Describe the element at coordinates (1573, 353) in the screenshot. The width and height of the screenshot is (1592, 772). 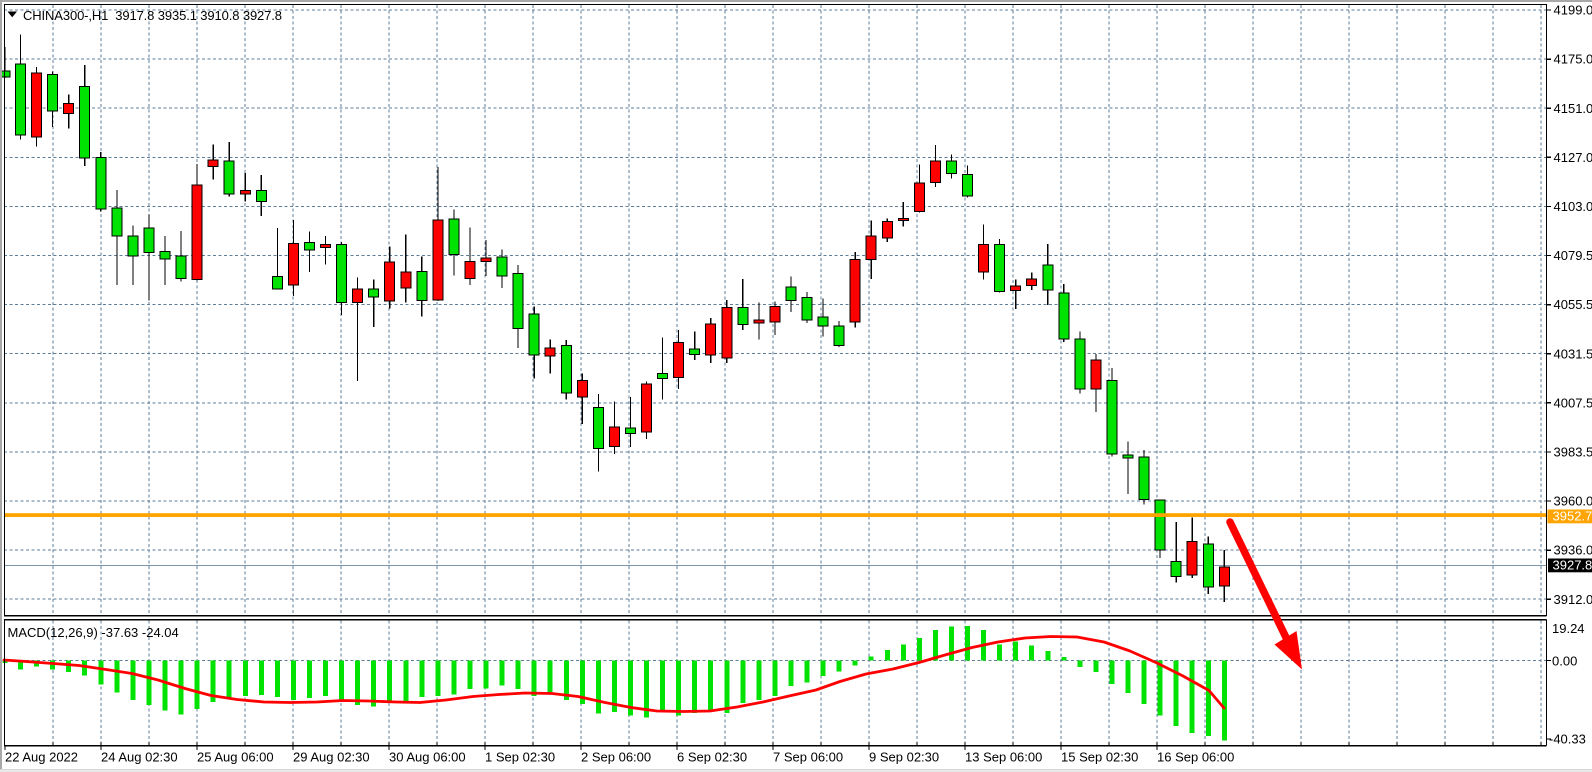
I see `svg-text: 4031.5` at that location.